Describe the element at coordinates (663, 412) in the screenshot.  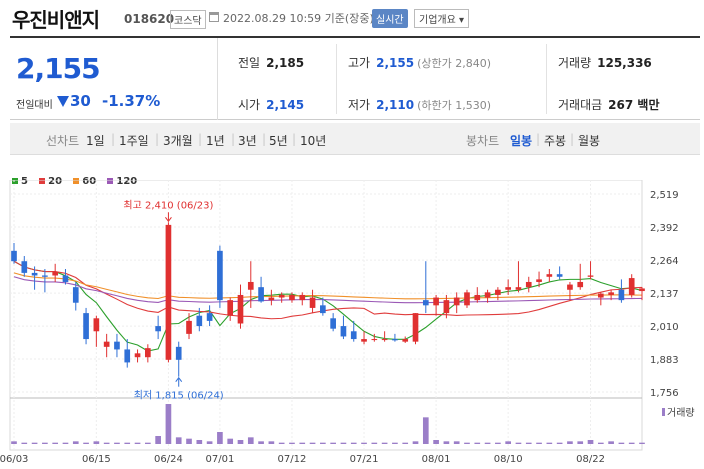
I see `volume-legend-swatch` at that location.